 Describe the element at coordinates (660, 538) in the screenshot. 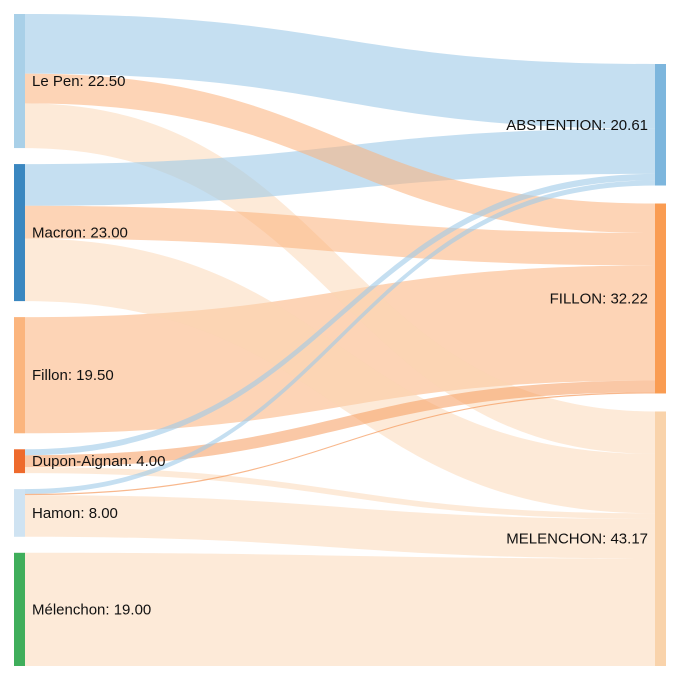

I see `node-melenchon2` at that location.